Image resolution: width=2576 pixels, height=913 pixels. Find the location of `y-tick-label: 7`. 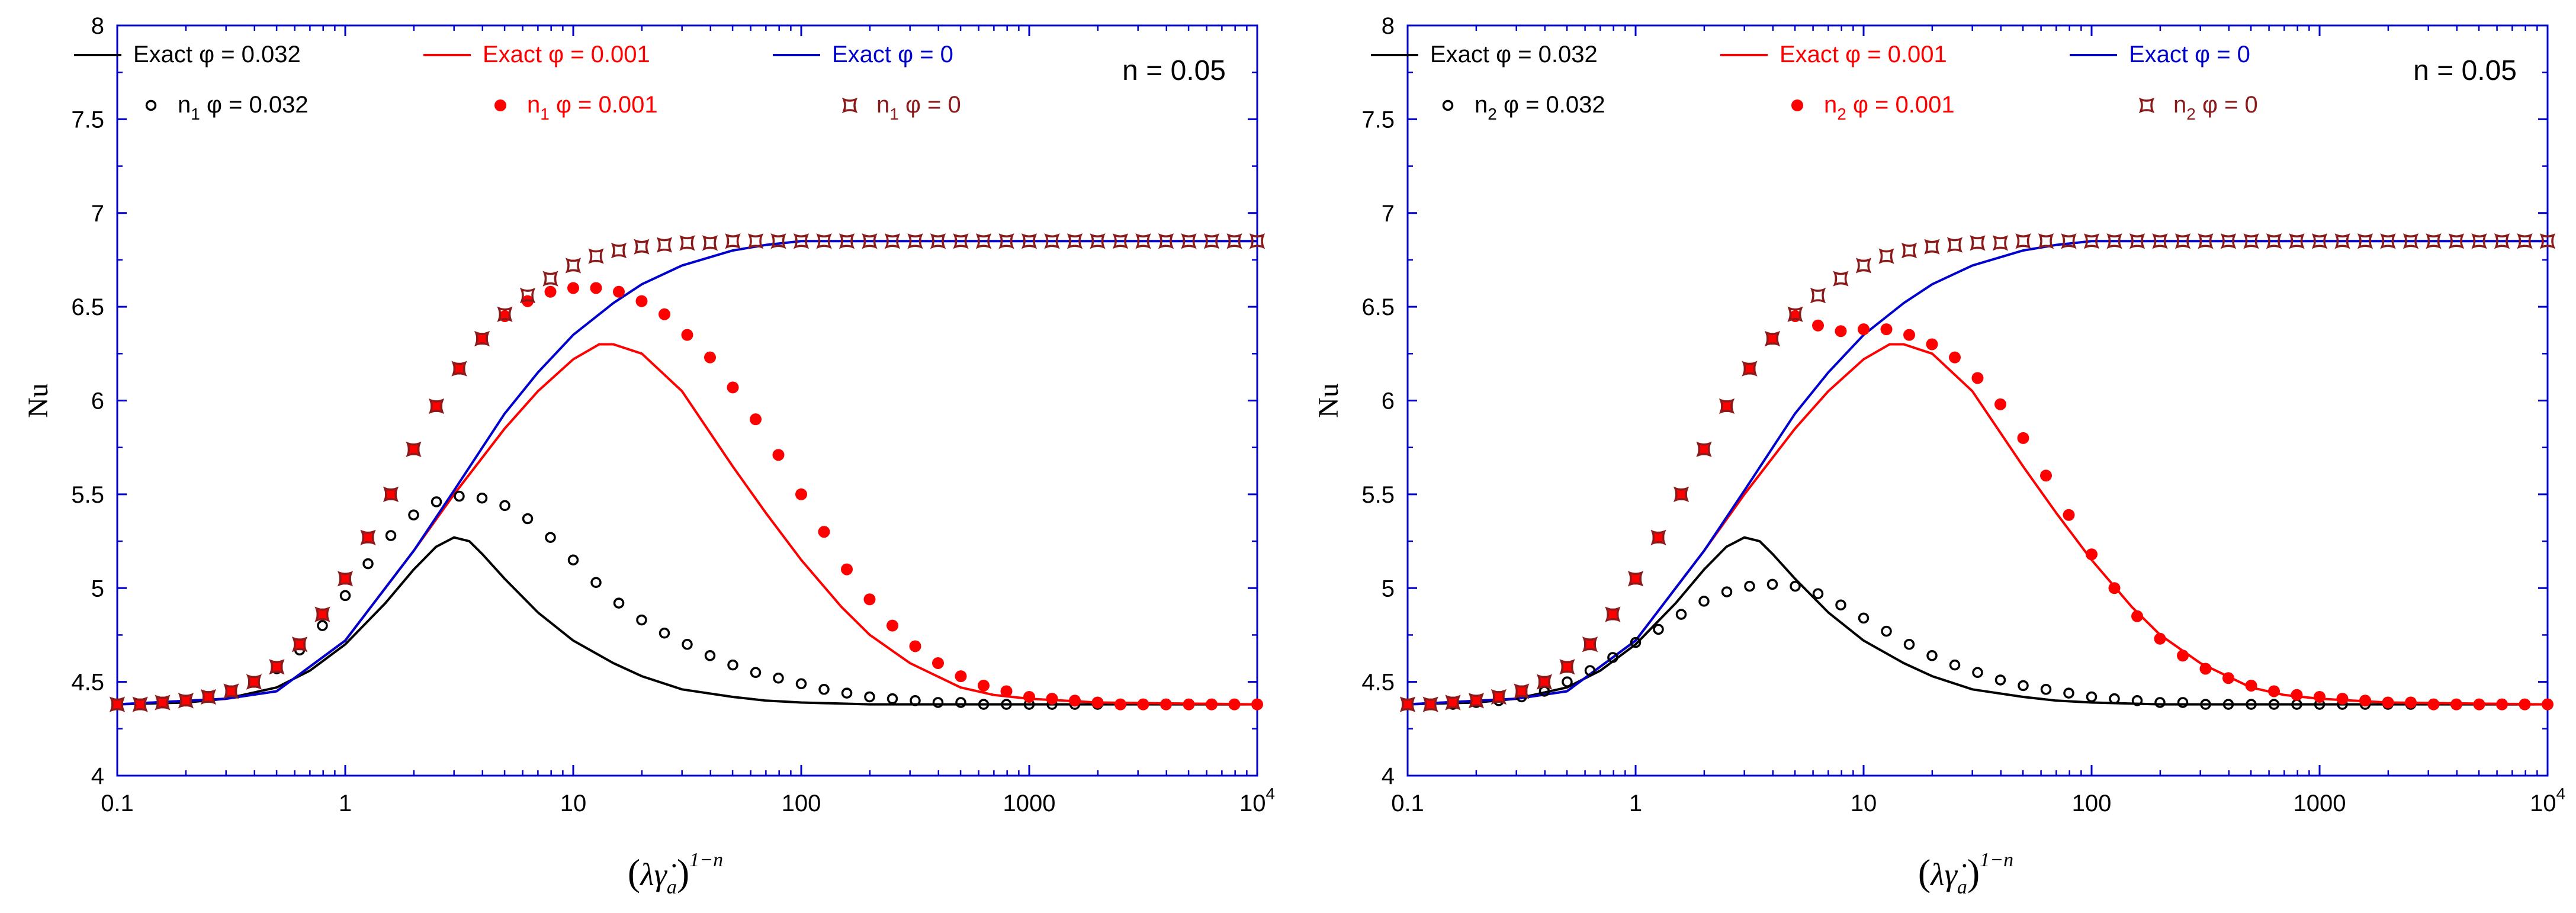

y-tick-label: 7 is located at coordinates (1388, 214).